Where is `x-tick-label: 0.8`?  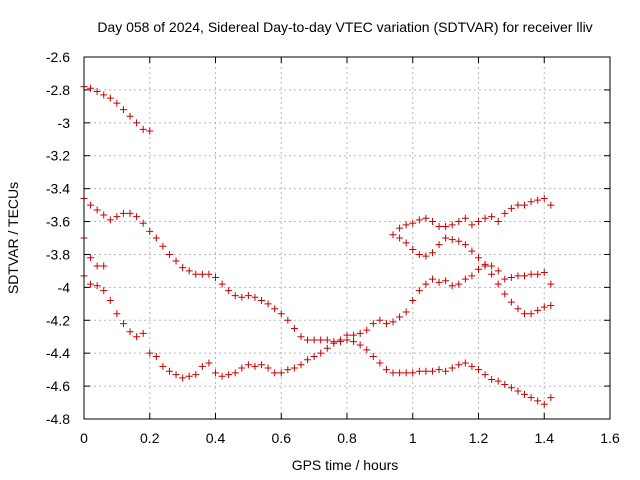
x-tick-label: 0.8 is located at coordinates (347, 438).